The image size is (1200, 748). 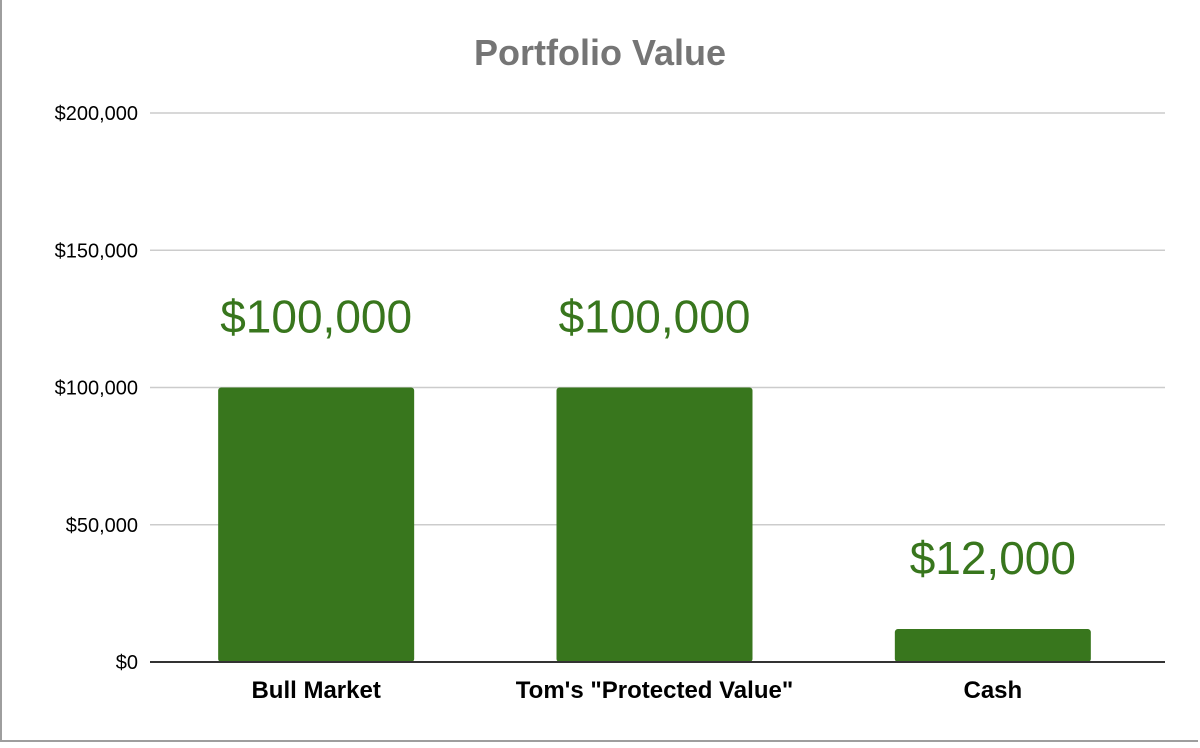 I want to click on x-axis-ticks: Bull Market Tom's "Protected Value" Cash, so click(x=636, y=690).